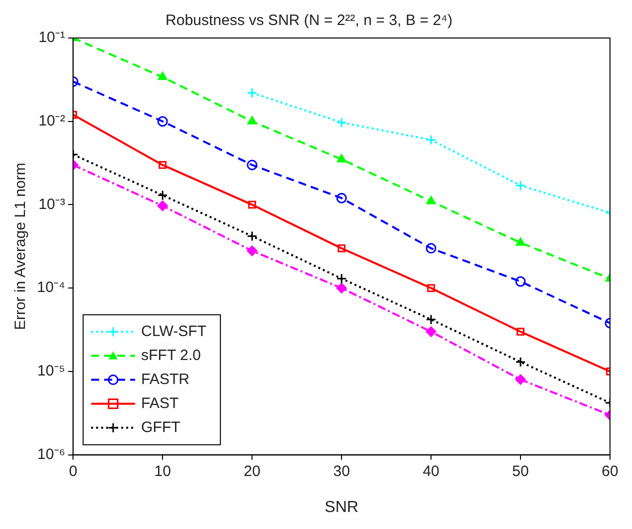 Image resolution: width=632 pixels, height=529 pixels. I want to click on y-tick-label: 10⁻⁴, so click(51, 287).